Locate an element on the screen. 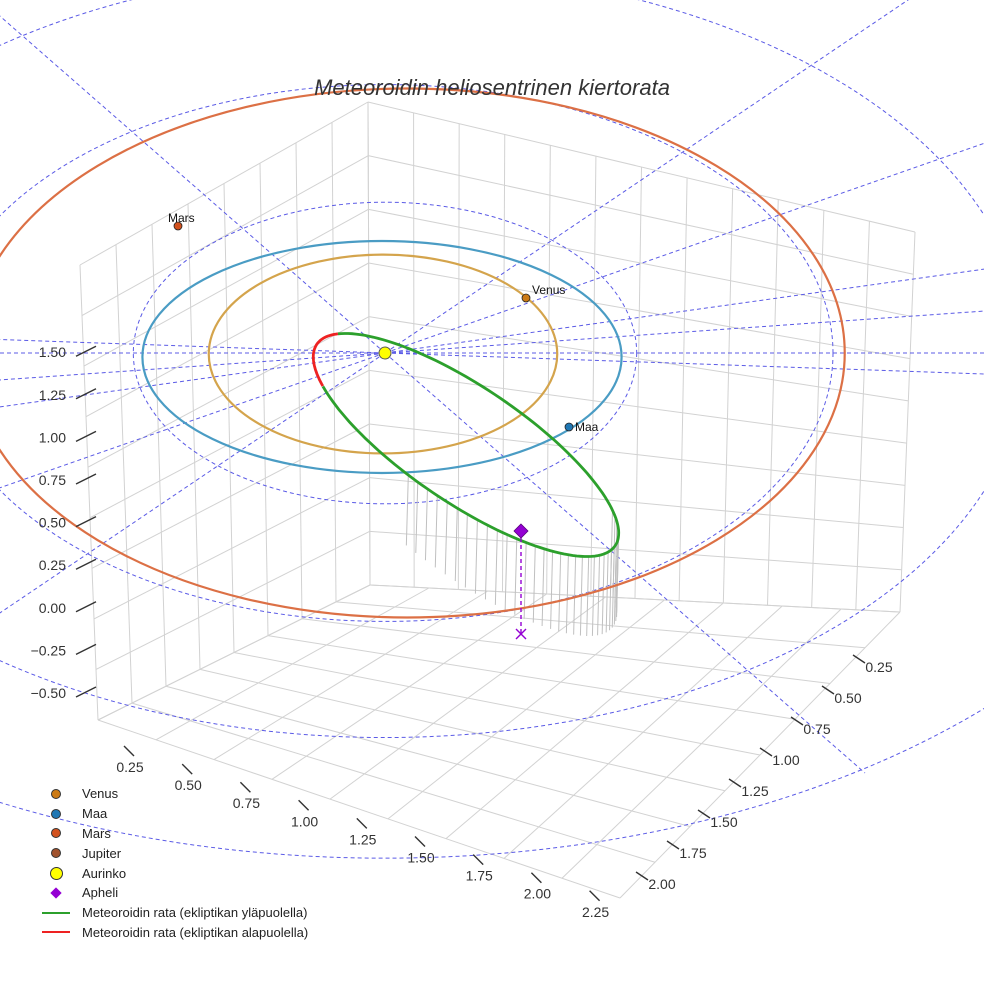  z-tick-label: 0.75 is located at coordinates (52, 480).